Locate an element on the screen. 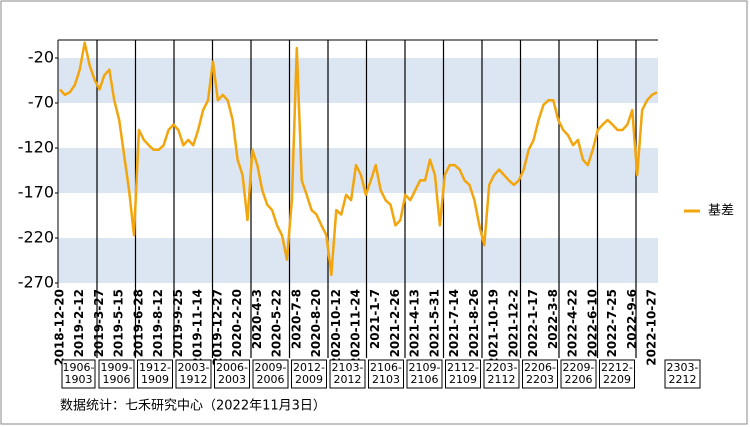 This screenshot has width=750, height=427. contract-label: 2106- is located at coordinates (386, 367).